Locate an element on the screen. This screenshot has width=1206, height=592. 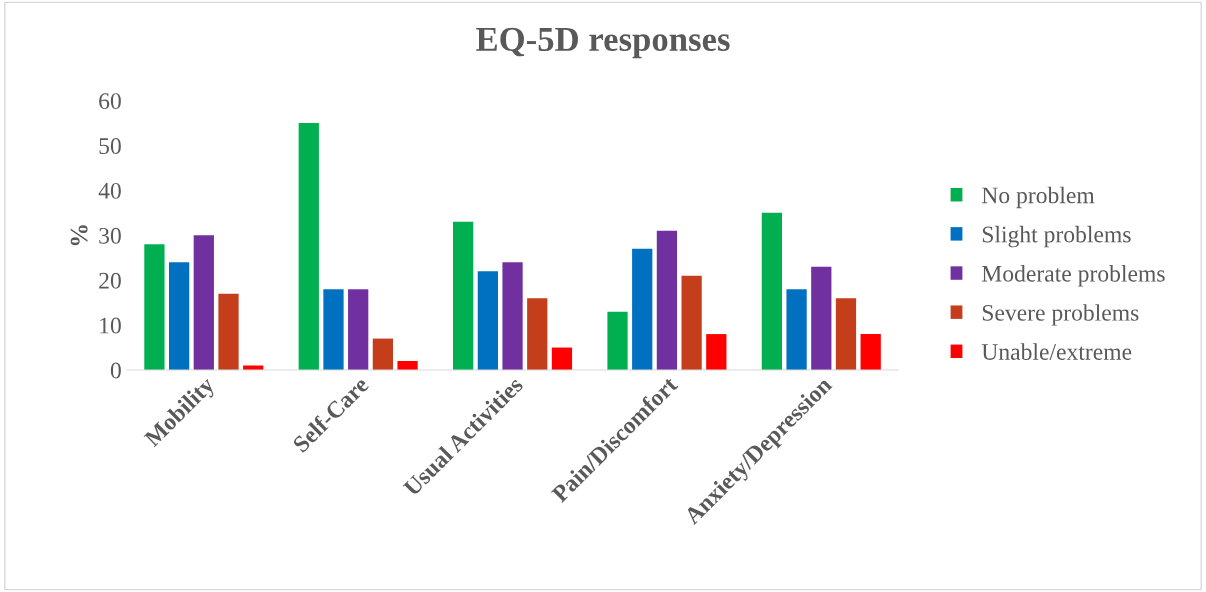
y-tick-label: 0 is located at coordinates (115, 370).